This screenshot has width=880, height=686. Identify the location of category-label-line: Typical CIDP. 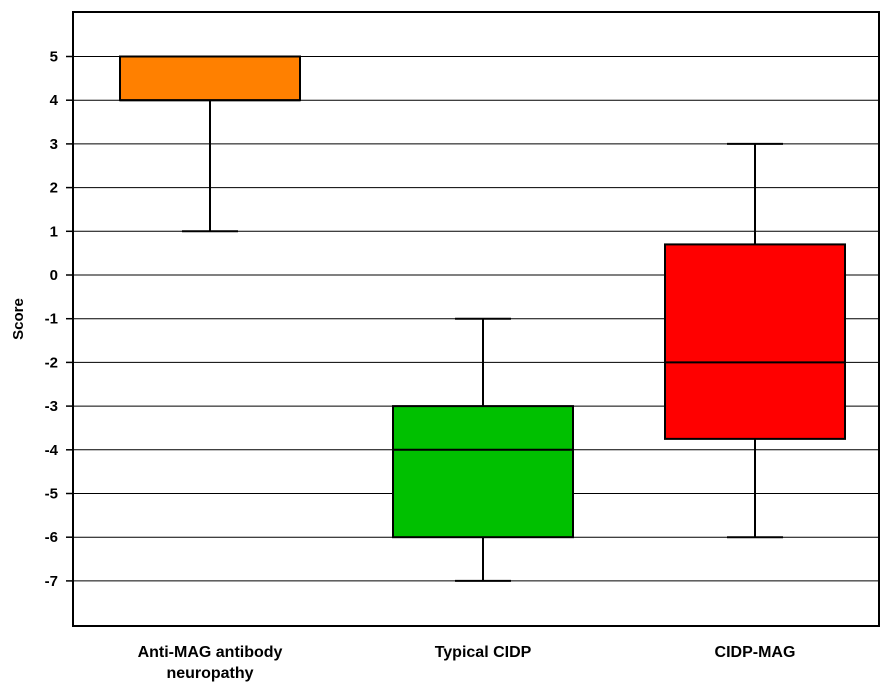
(483, 652).